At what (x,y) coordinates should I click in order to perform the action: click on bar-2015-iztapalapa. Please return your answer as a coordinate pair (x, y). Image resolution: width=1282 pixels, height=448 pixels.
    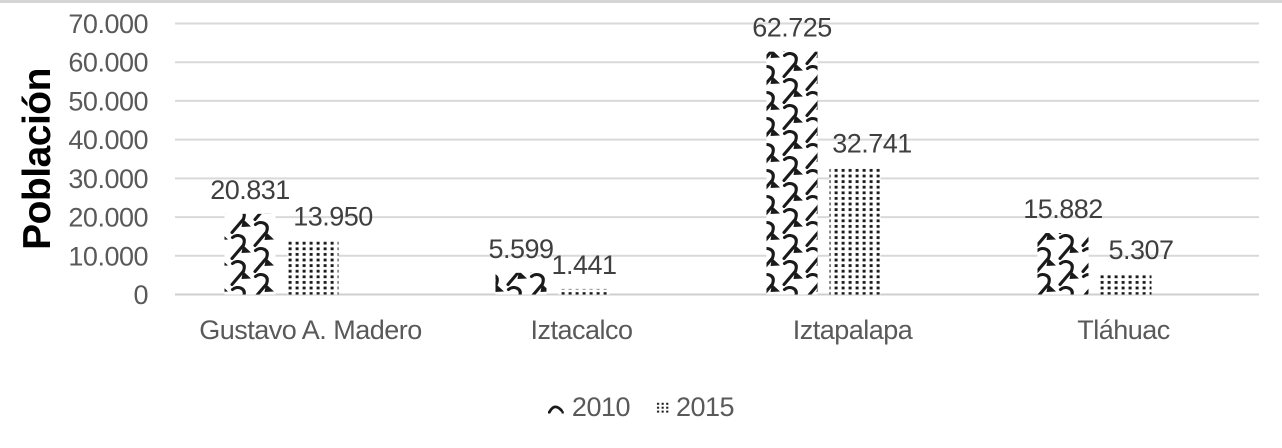
    Looking at the image, I should click on (855, 231).